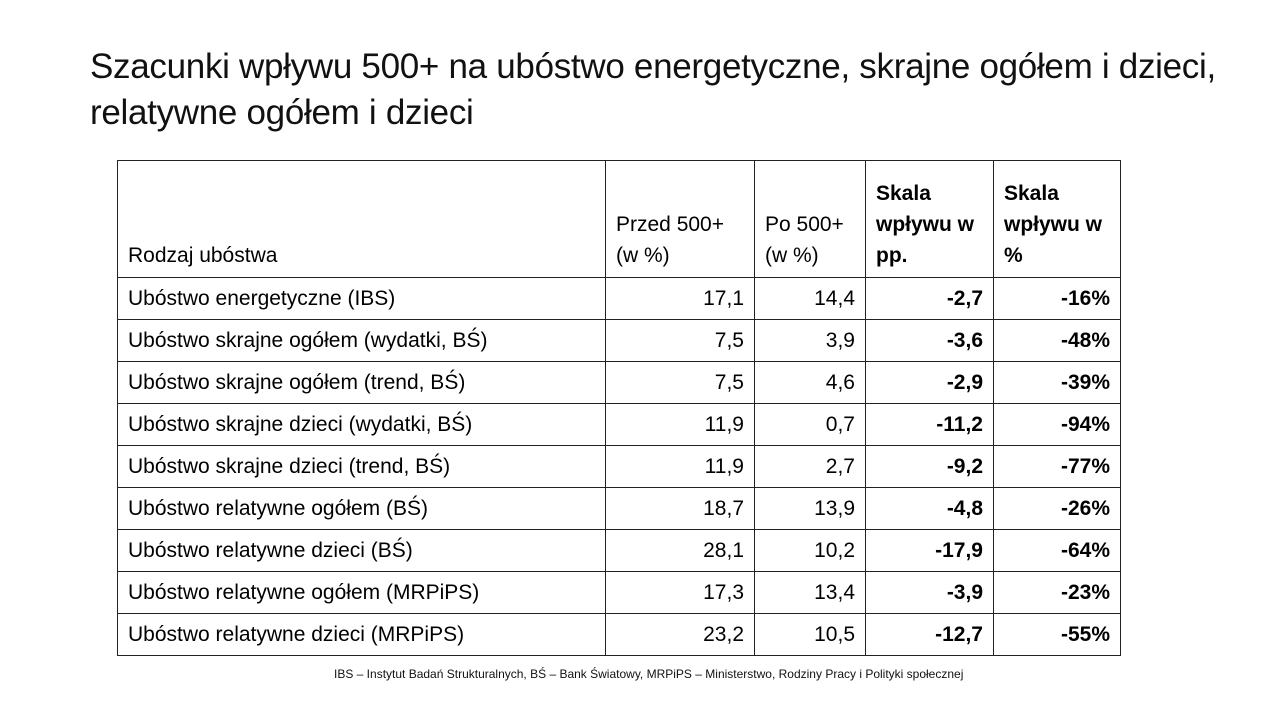 This screenshot has width=1269, height=715. I want to click on cell-impact-pct: -77%, so click(1057, 466).